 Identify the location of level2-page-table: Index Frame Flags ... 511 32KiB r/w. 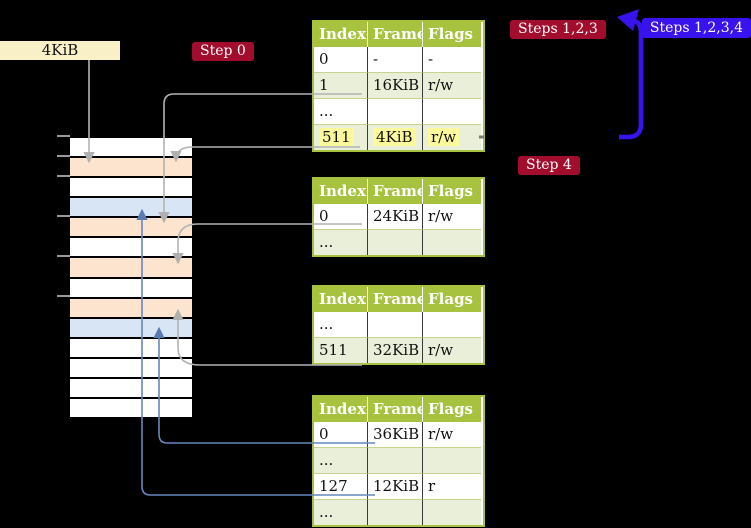
(398, 325).